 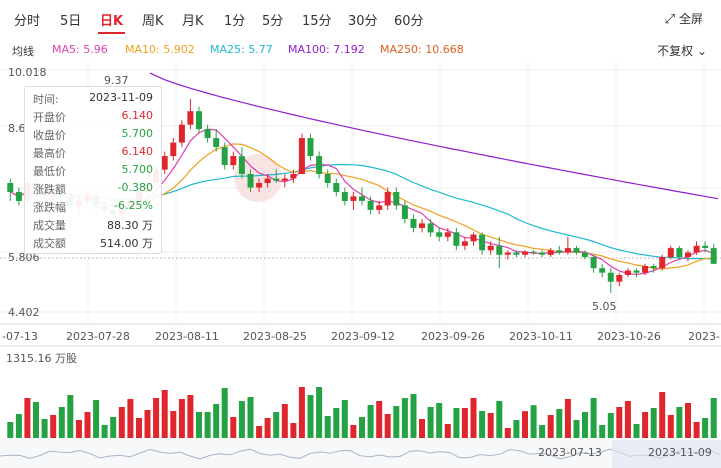 What do you see at coordinates (116, 80) in the screenshot?
I see `peak-label: 9.37` at bounding box center [116, 80].